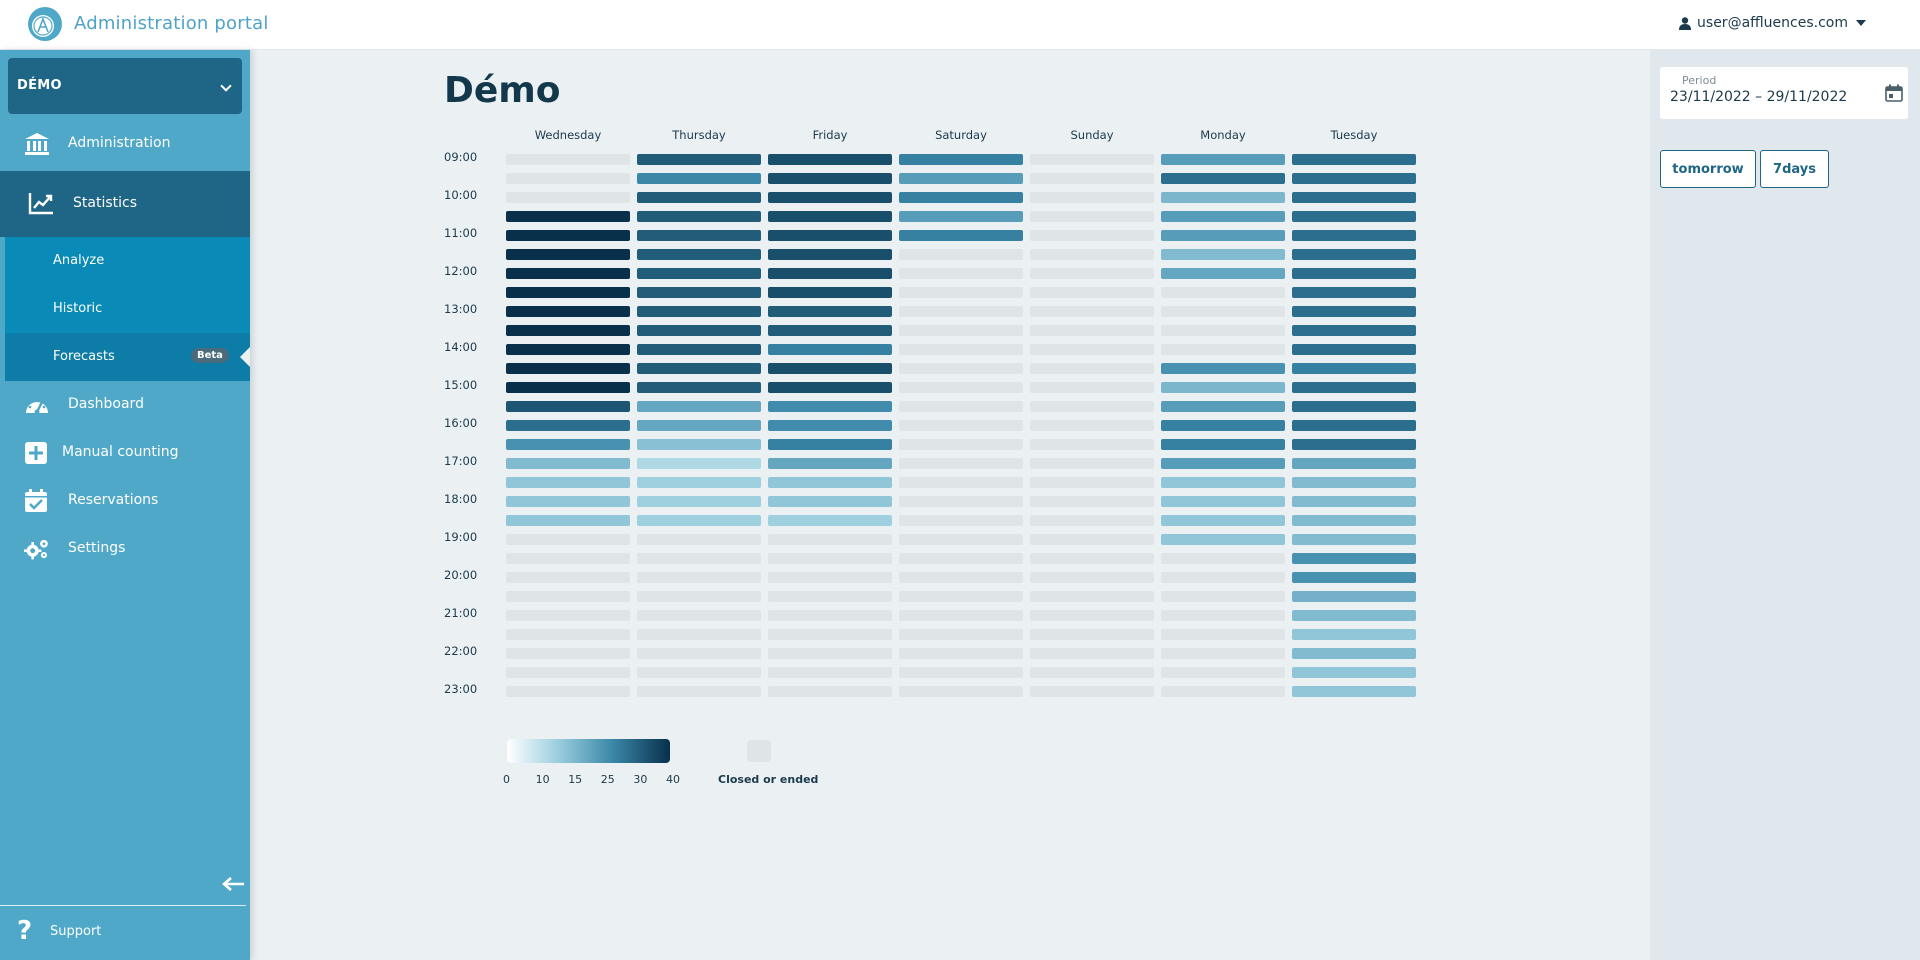  Describe the element at coordinates (1708, 169) in the screenshot. I see `tomorrow-button: tomorrow` at that location.